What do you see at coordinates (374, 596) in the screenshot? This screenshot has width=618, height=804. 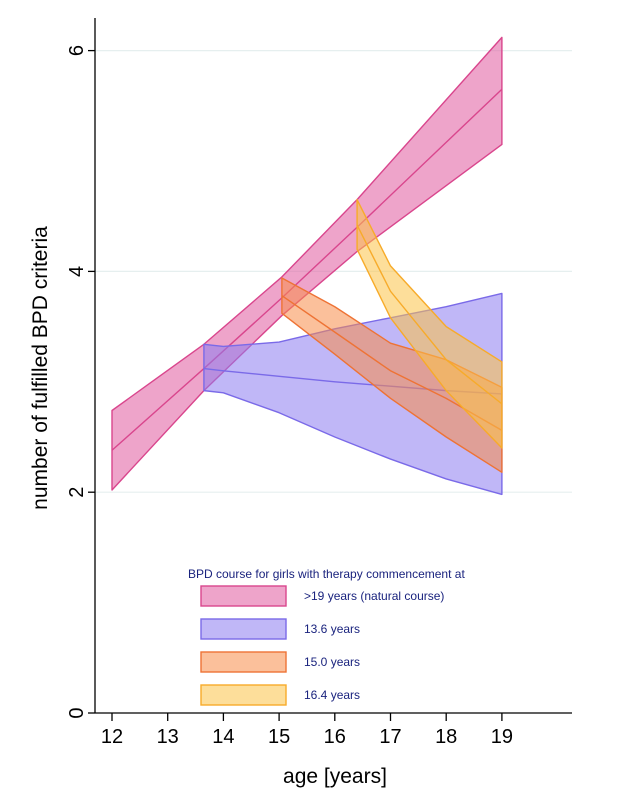 I see `legend-label-1: >19 years (natural course)` at bounding box center [374, 596].